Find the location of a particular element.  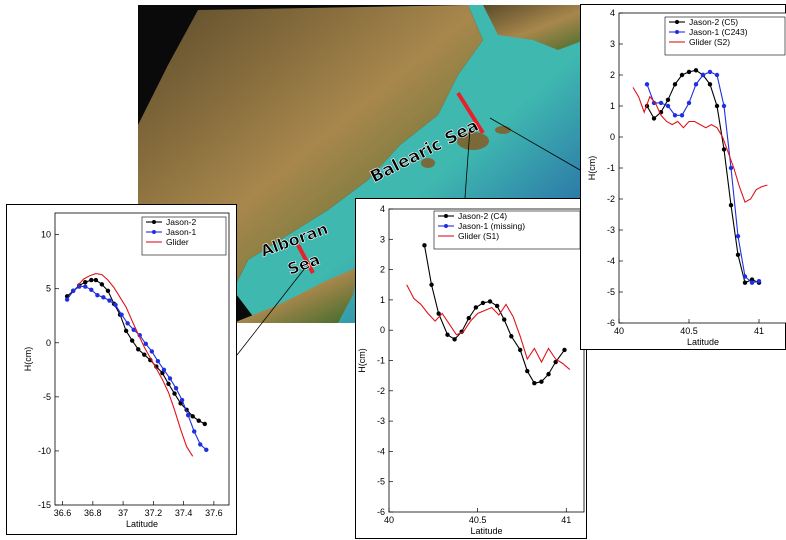

alboran-ytick-label: -10 is located at coordinates (44, 451).